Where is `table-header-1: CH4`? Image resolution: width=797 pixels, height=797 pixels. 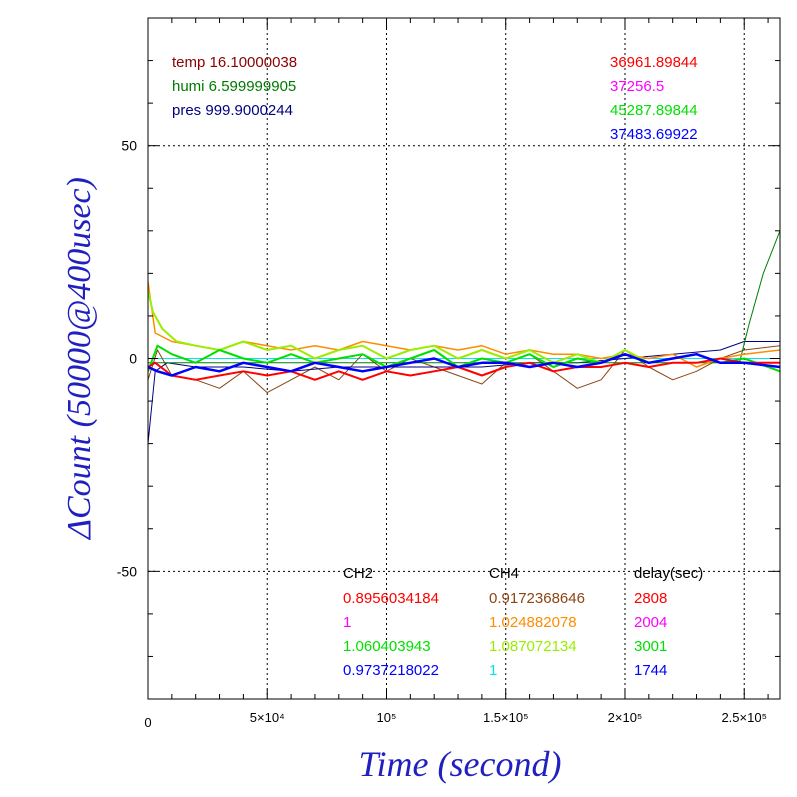 table-header-1: CH4 is located at coordinates (504, 573).